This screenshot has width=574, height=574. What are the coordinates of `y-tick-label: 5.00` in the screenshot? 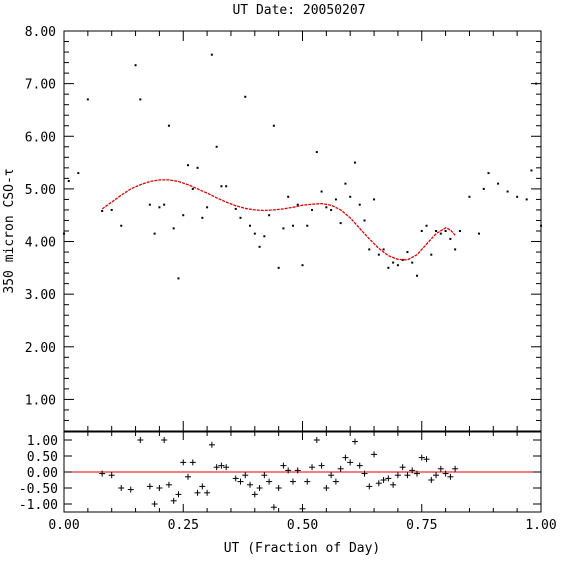 It's located at (40, 190).